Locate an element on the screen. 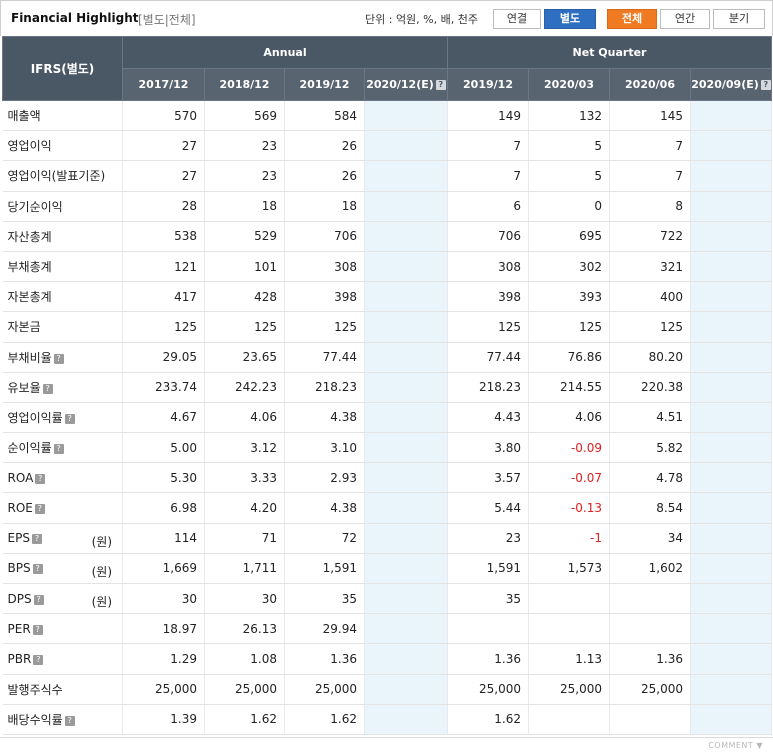 The image size is (773, 755). value-cell: 584 is located at coordinates (324, 116).